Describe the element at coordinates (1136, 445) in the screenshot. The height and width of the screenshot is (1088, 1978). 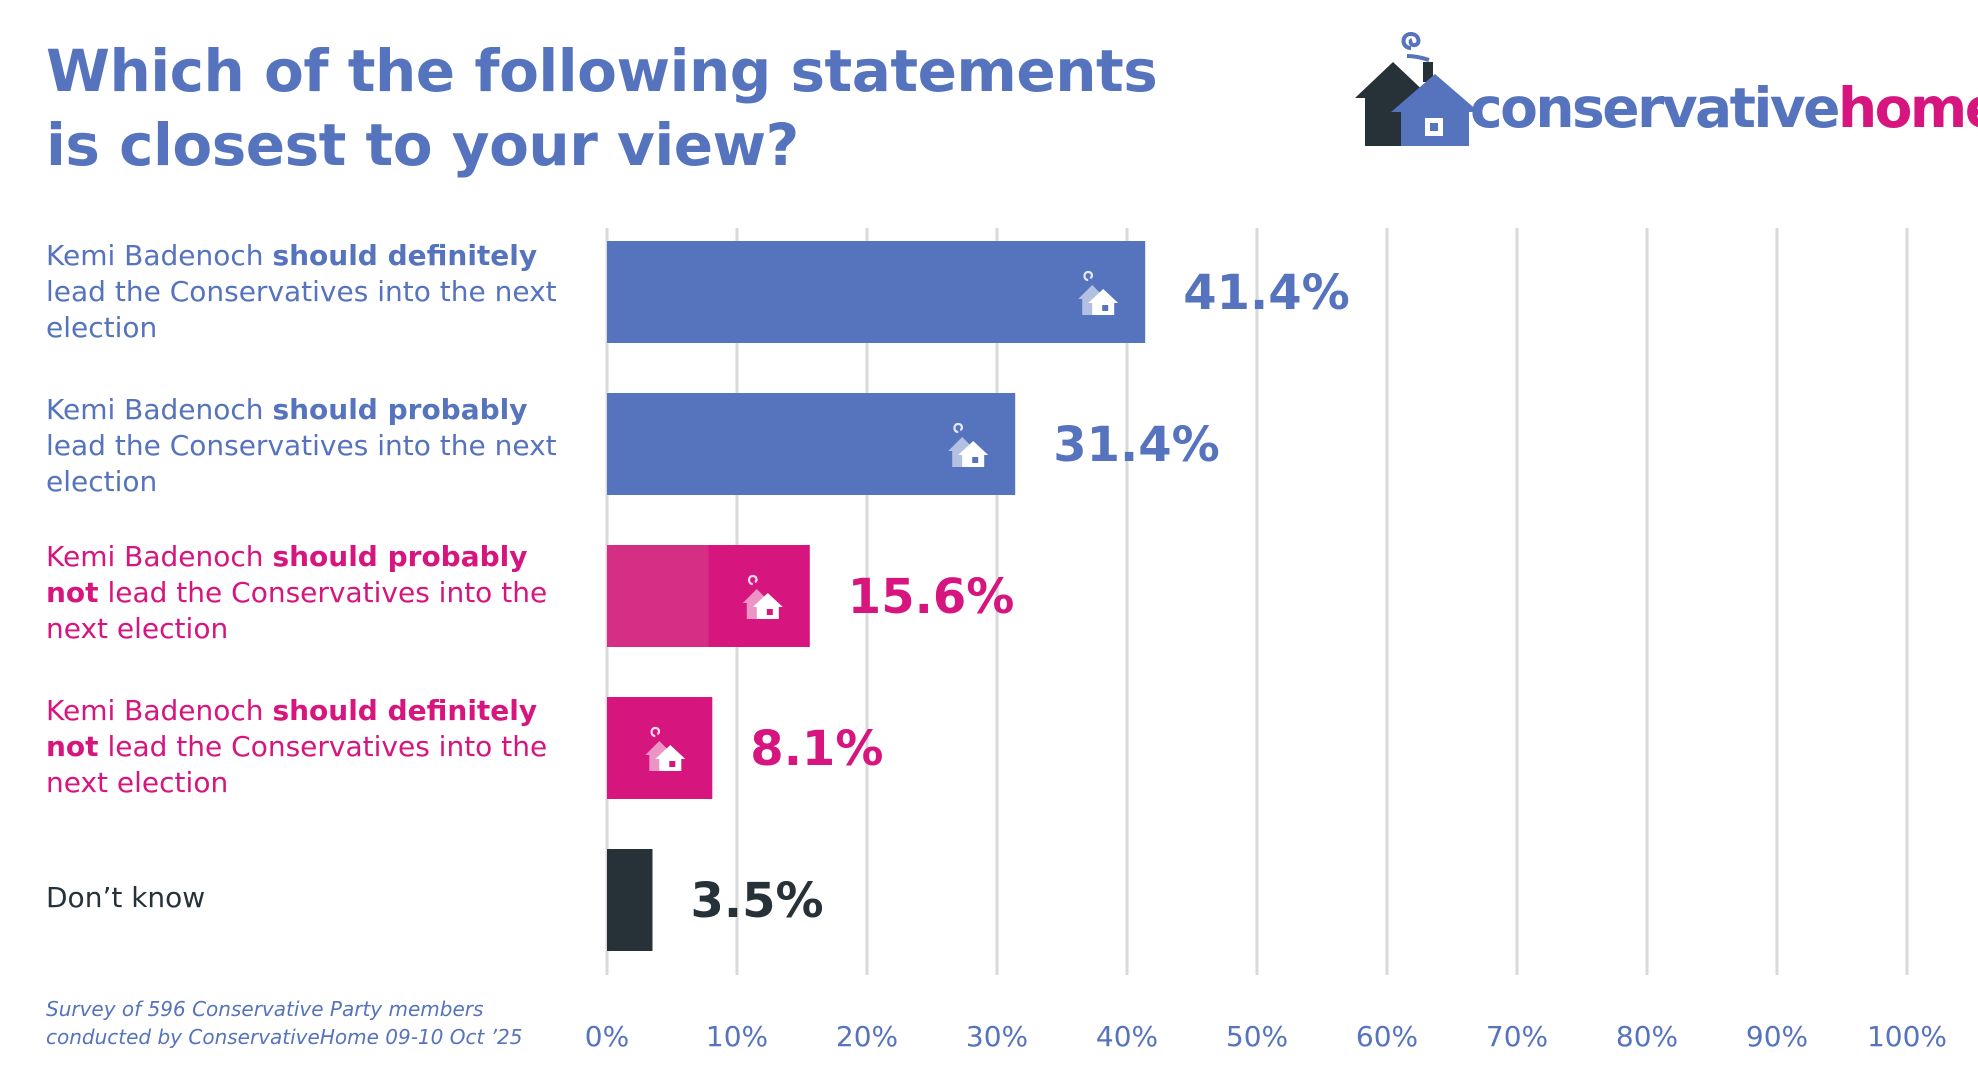
I see `value-label-2: 31.4%` at that location.